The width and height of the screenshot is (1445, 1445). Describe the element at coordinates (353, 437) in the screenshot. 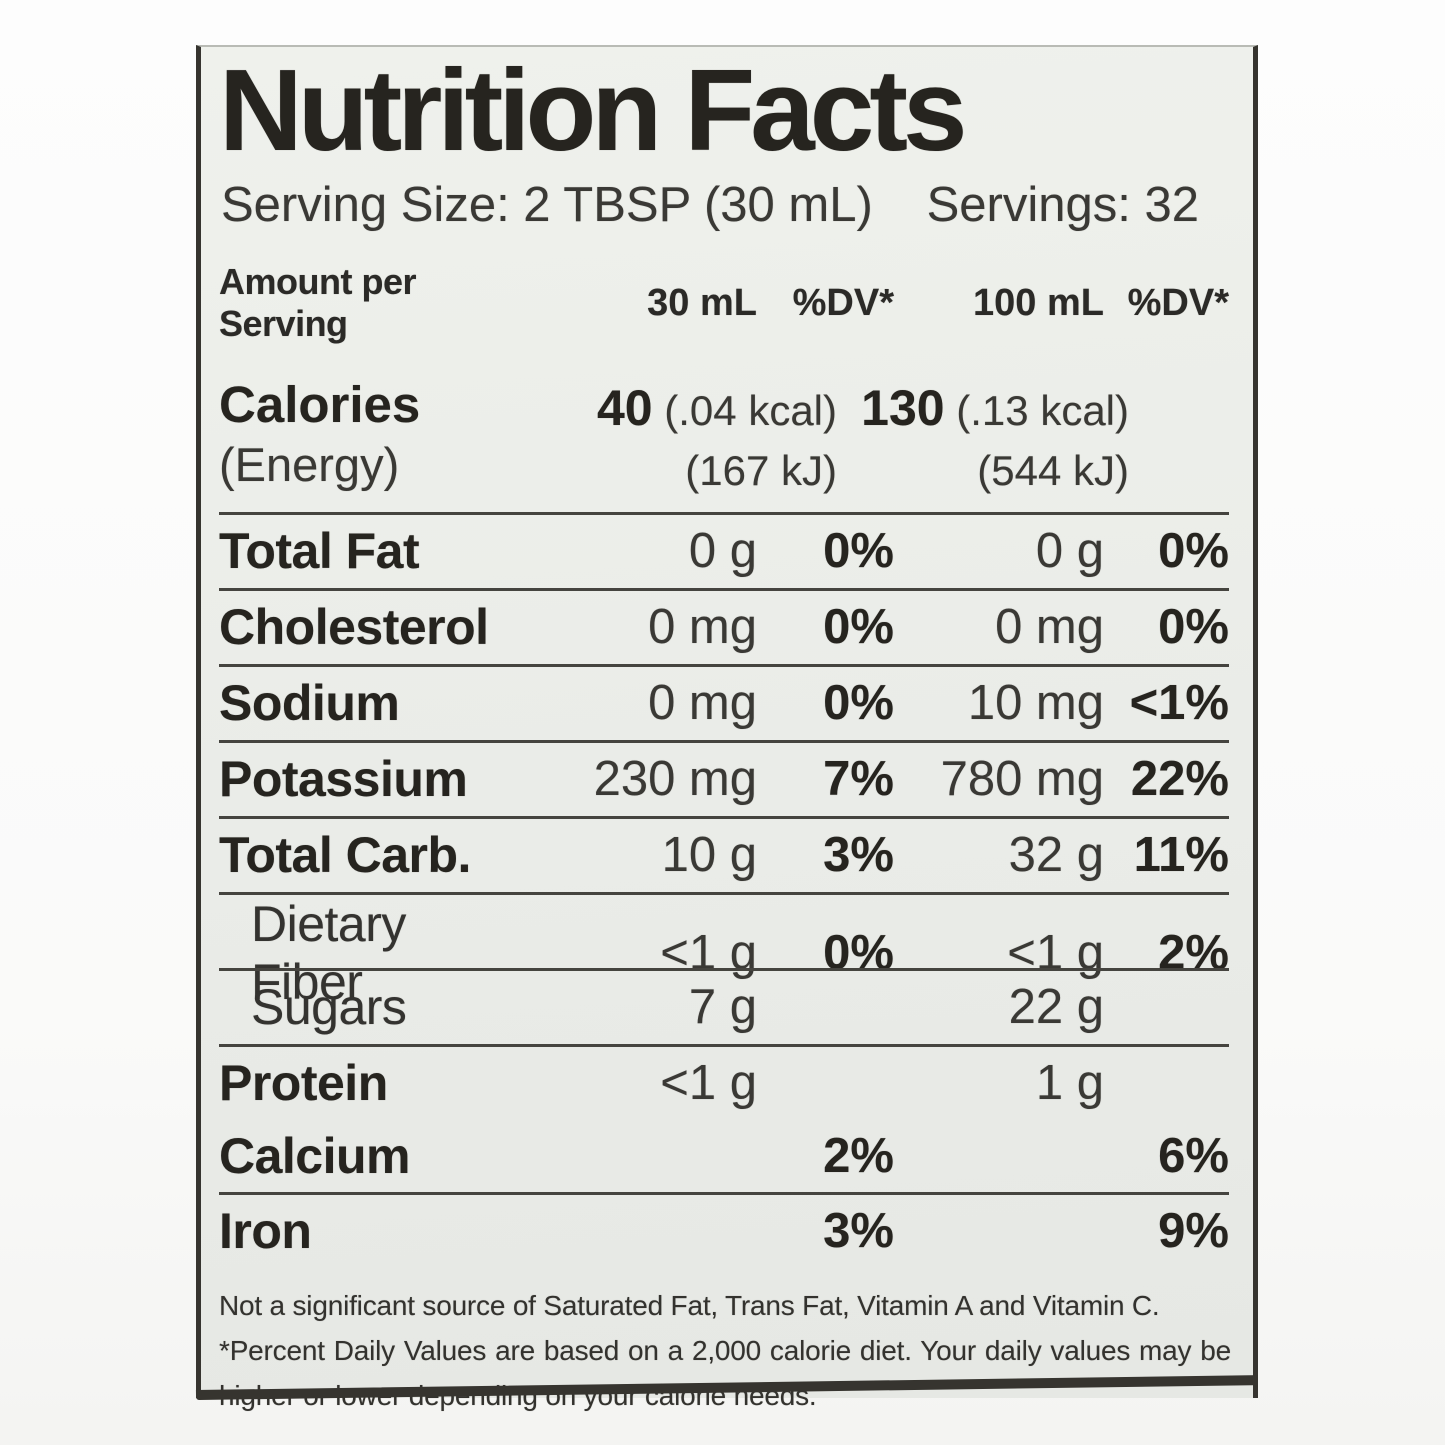

I see `calories-label: Calories (Energy)` at that location.